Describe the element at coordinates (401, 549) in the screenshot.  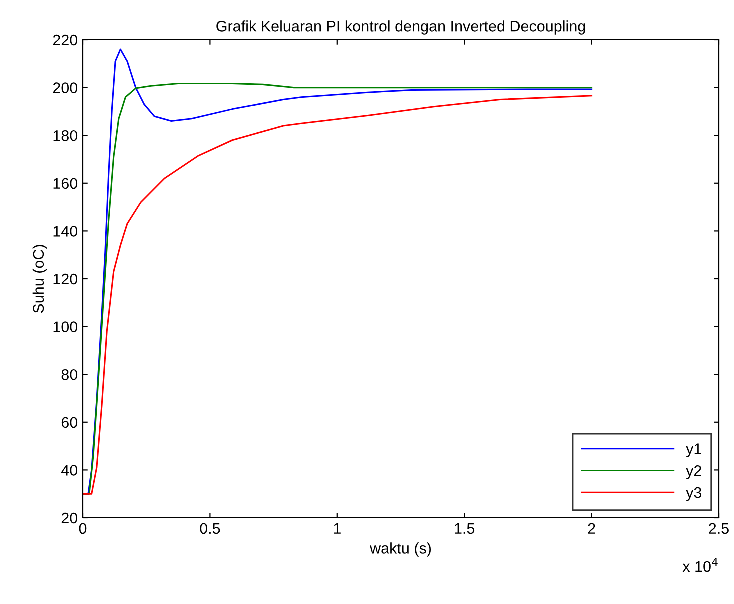
I see `x-axis-title: waktu (s)` at that location.